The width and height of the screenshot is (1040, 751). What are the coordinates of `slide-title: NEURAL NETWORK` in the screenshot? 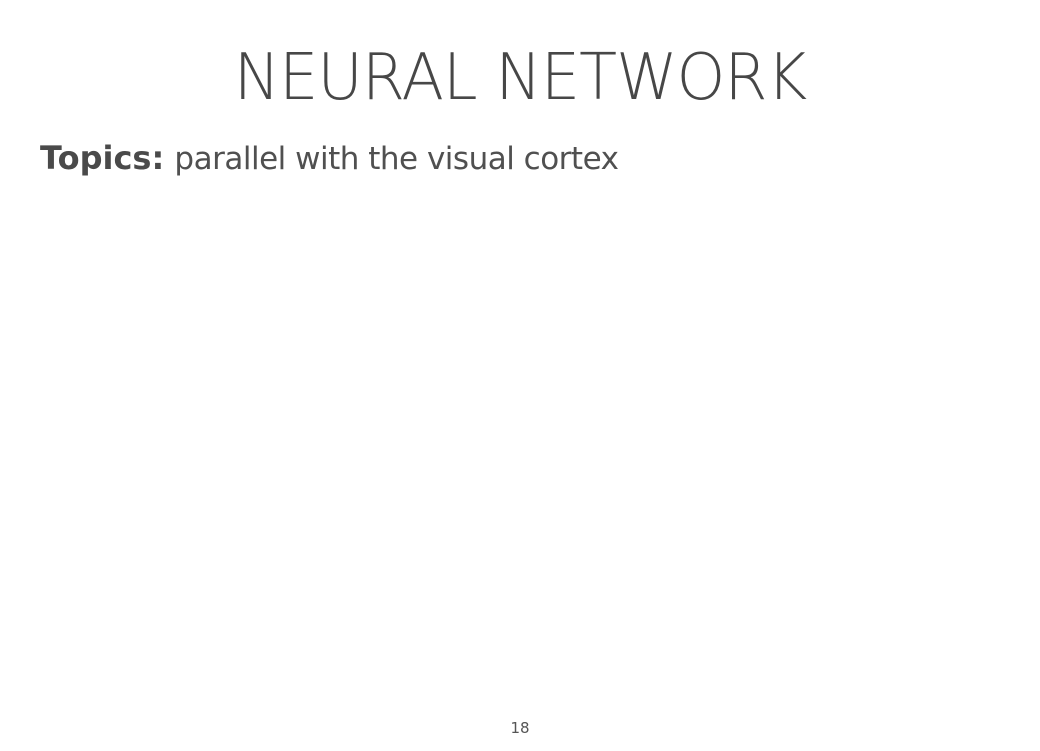 It's located at (520, 78).